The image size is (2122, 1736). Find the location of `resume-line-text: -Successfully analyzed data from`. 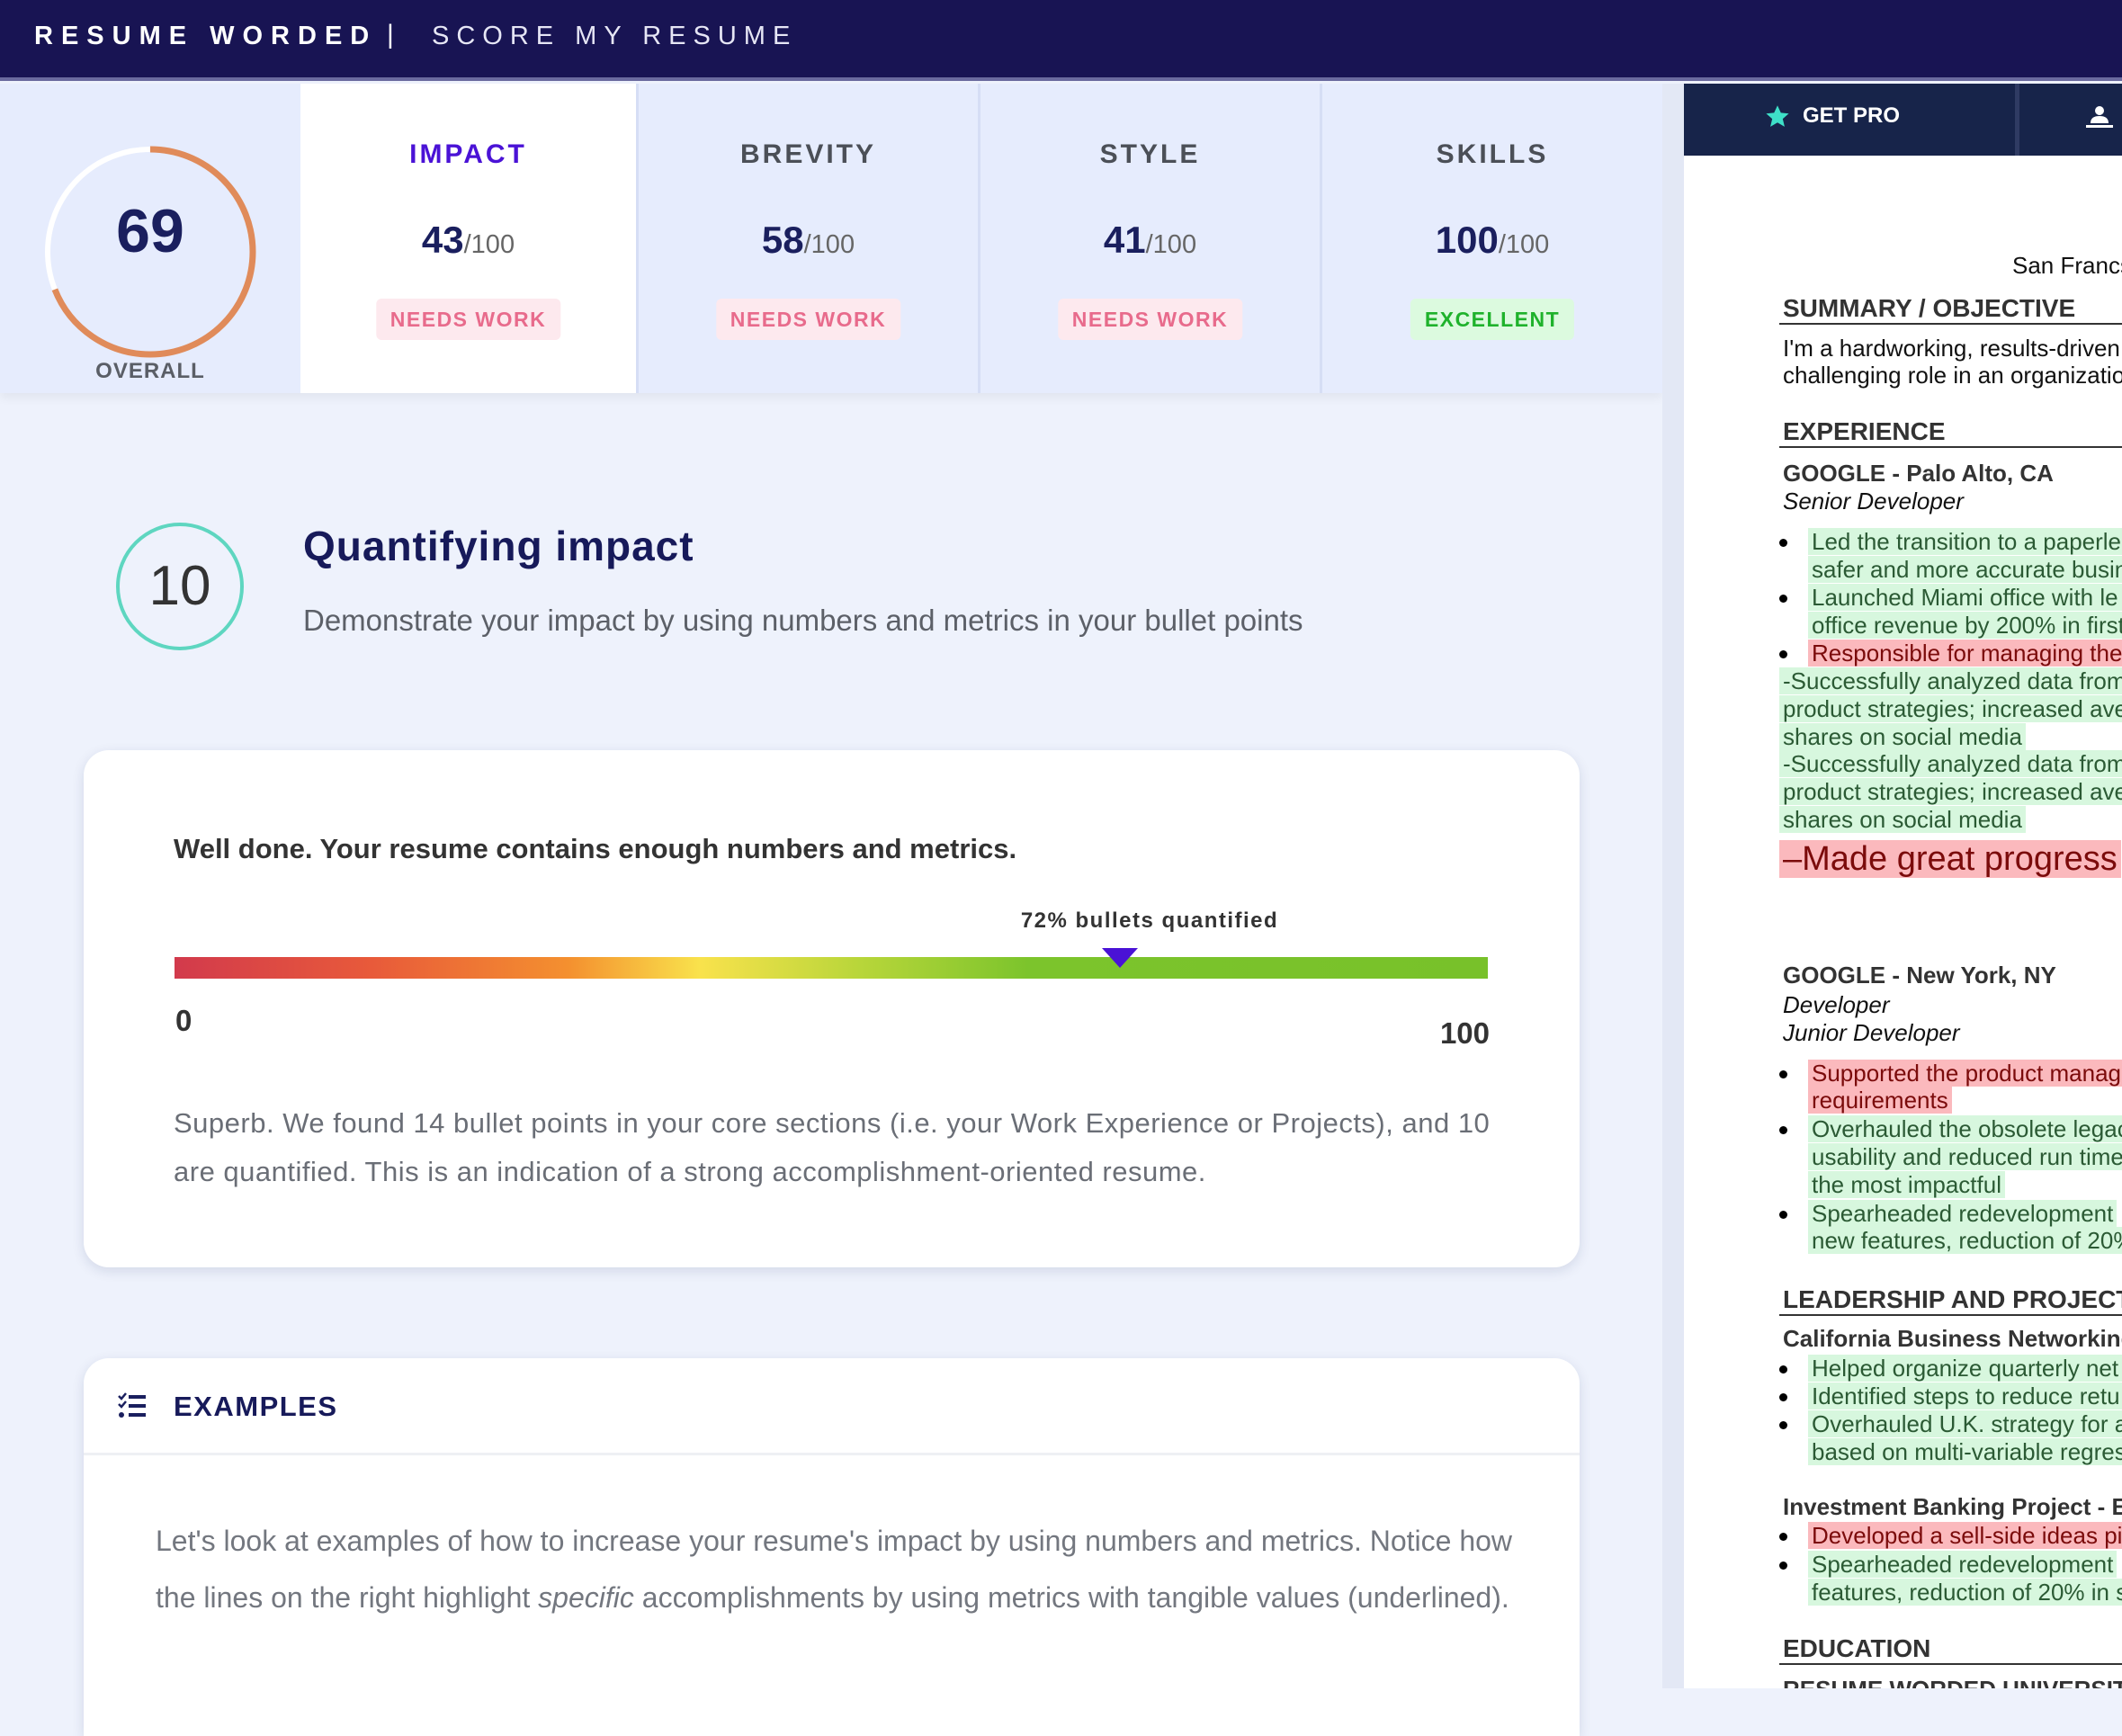

resume-line-text: -Successfully analyzed data from is located at coordinates (1951, 680).